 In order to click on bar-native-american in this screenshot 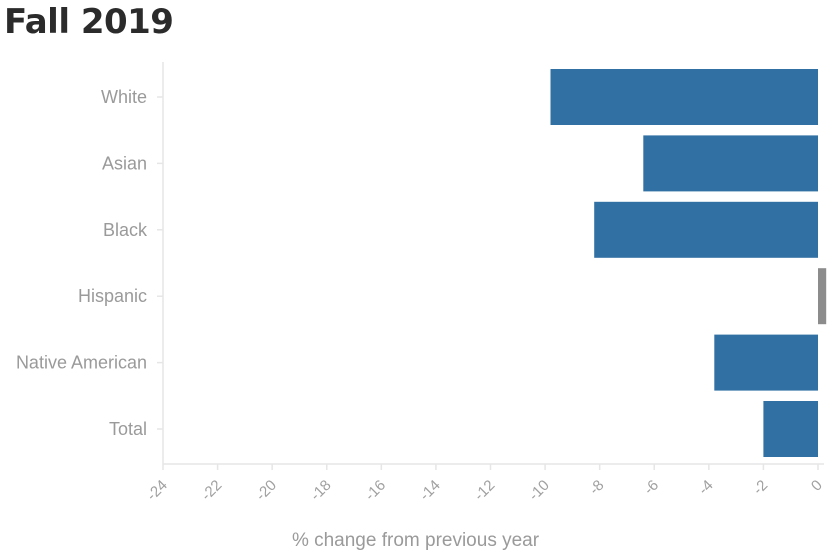, I will do `click(766, 362)`.